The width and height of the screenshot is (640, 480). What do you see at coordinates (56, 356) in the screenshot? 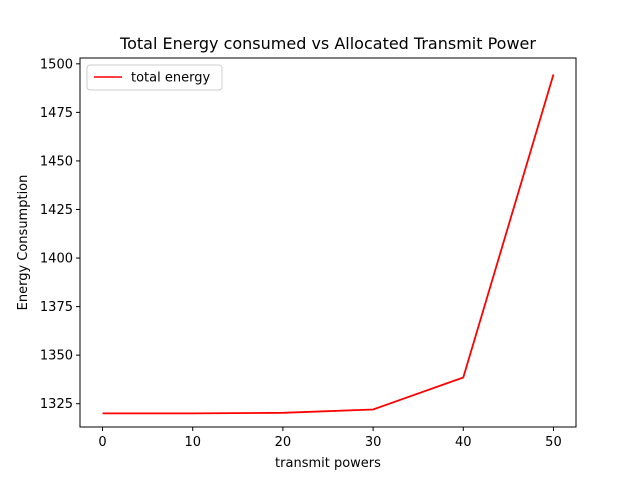
I see `y-tick-label: 1350` at bounding box center [56, 356].